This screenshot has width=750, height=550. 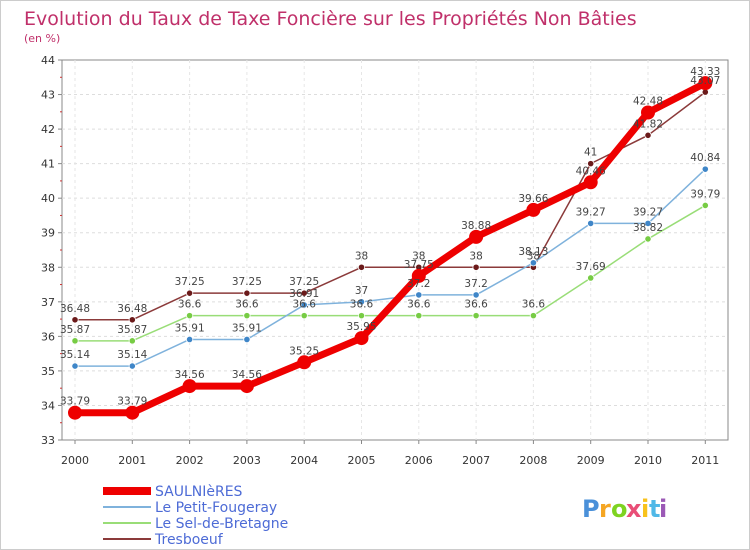 What do you see at coordinates (48, 233) in the screenshot?
I see `y-tick-label: 39` at bounding box center [48, 233].